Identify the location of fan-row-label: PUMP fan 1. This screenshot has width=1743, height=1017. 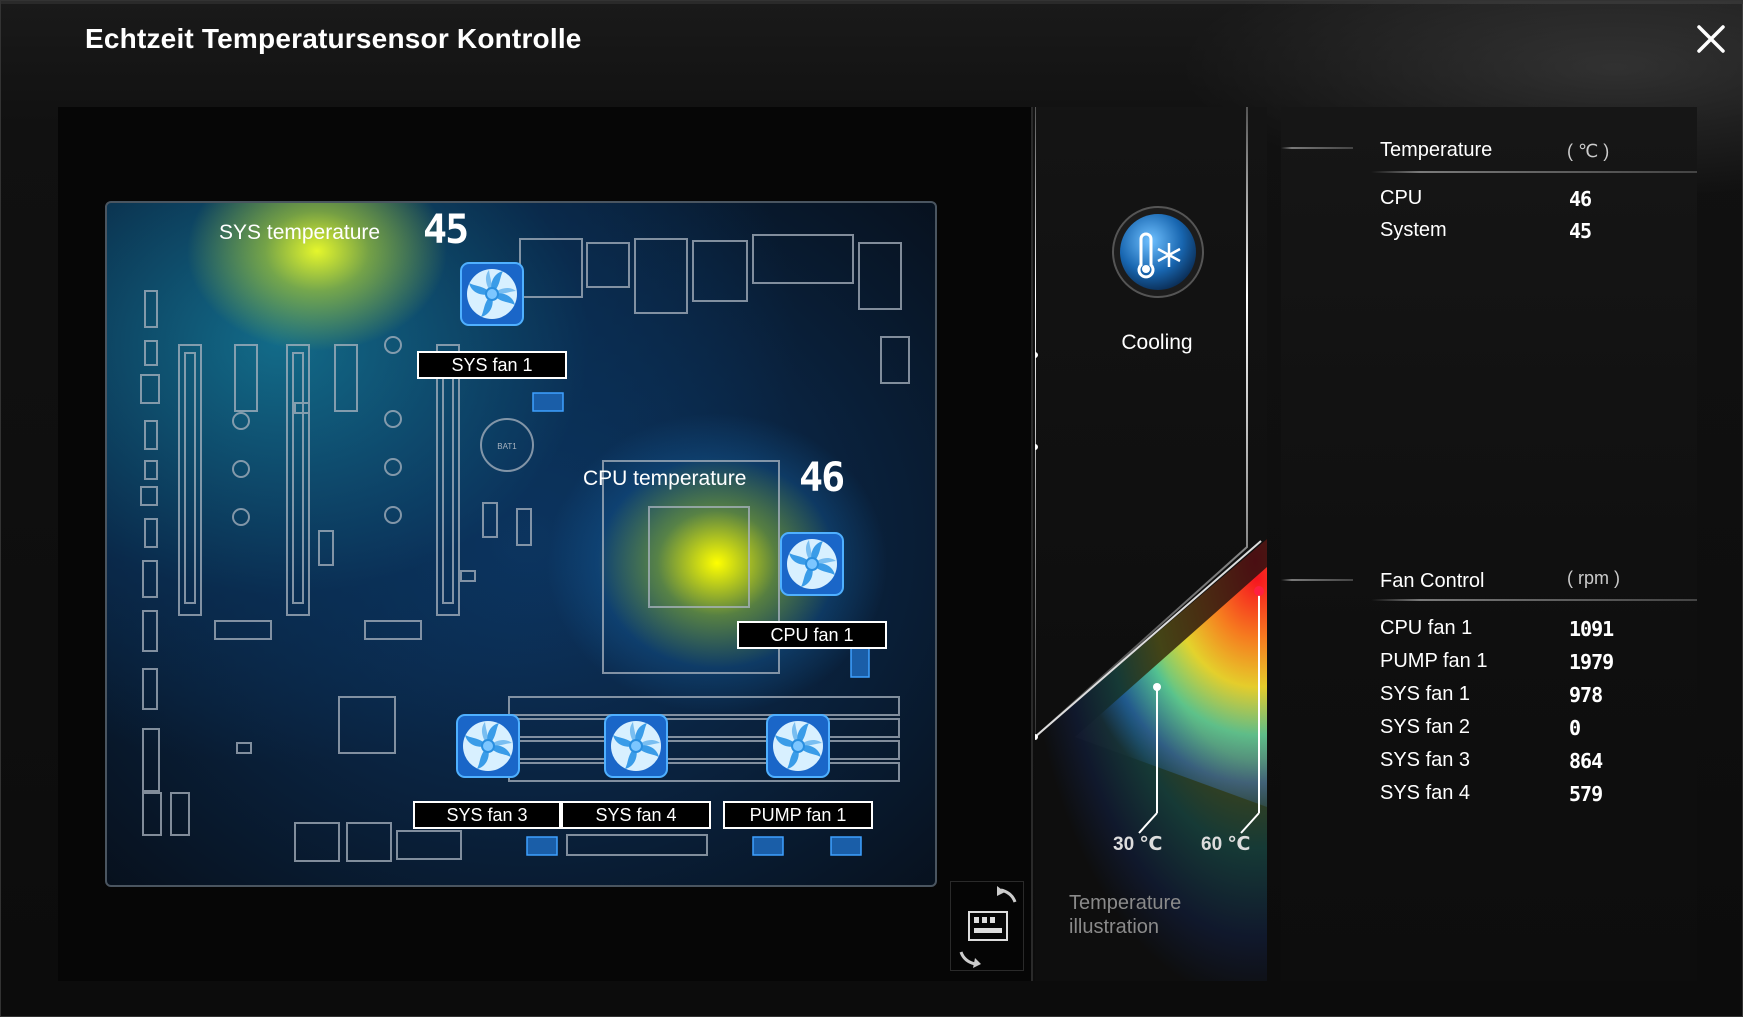
(1434, 661).